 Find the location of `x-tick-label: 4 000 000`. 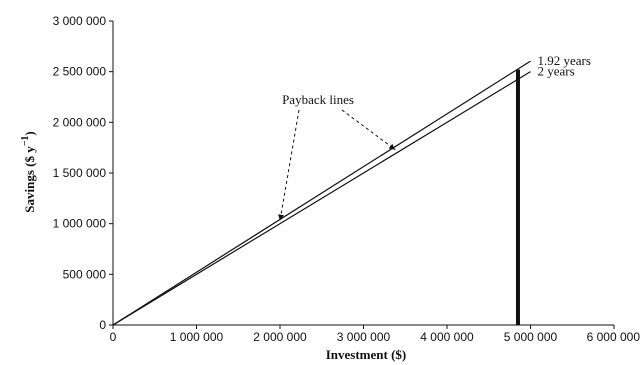

x-tick-label: 4 000 000 is located at coordinates (447, 337).